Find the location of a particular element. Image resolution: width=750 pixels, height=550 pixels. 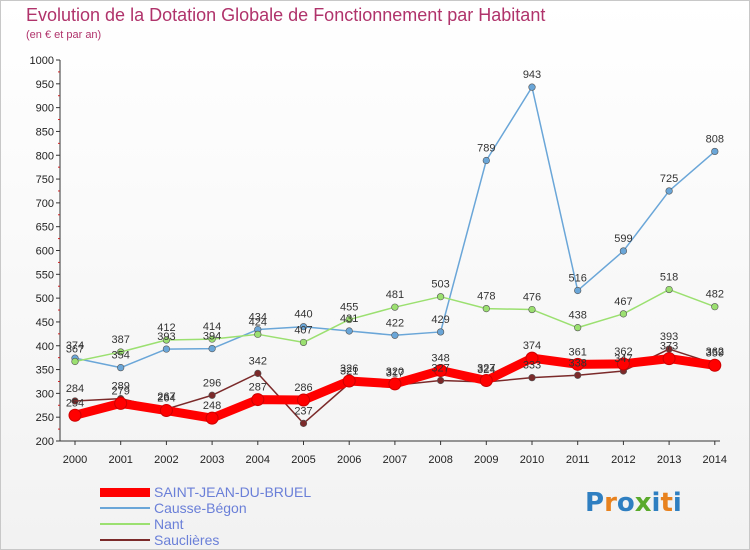

y-tick-label: 300 is located at coordinates (45, 394).